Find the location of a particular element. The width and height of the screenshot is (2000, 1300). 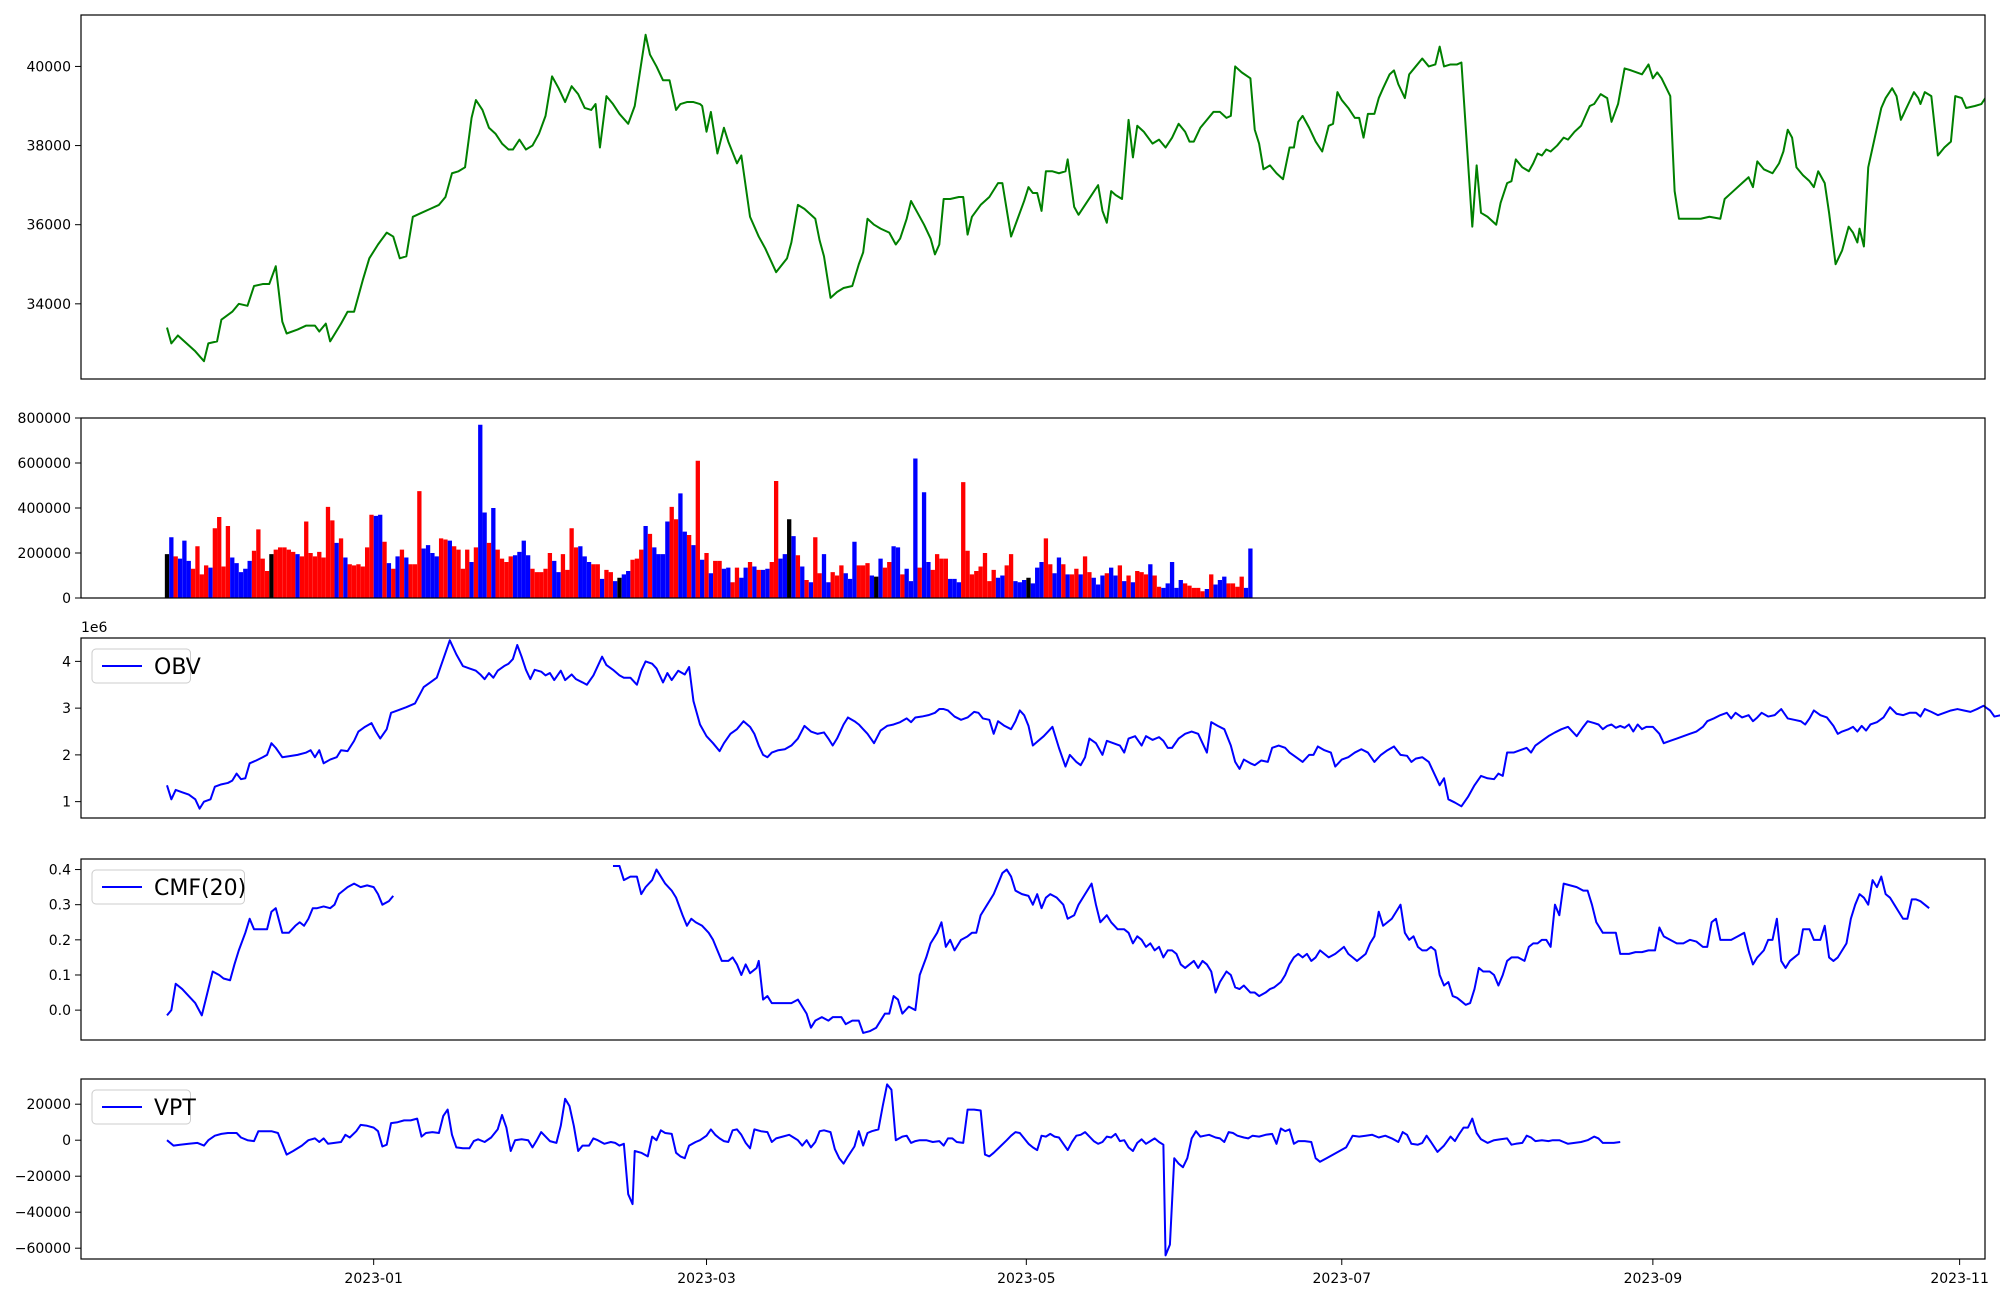

y-tick-label: 0.3 is located at coordinates (60, 906).